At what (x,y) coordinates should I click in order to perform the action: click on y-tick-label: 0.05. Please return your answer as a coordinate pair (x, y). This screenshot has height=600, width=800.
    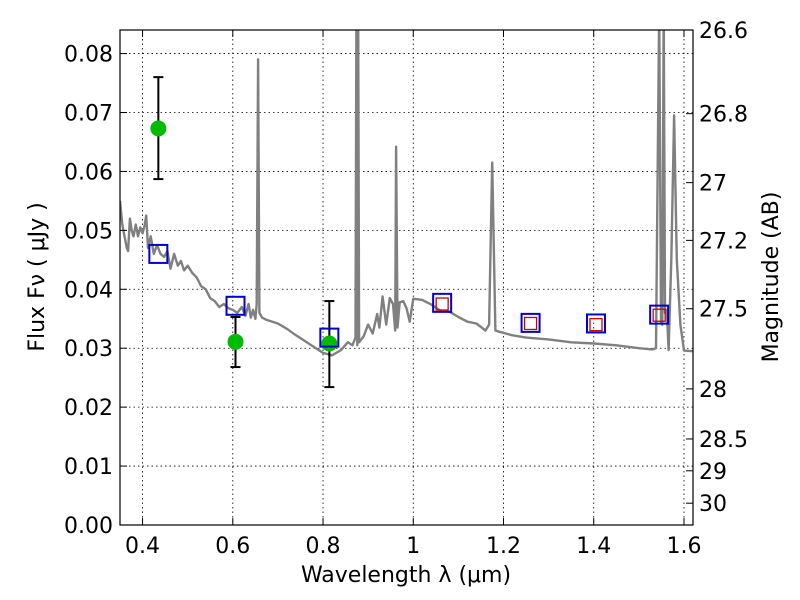
    Looking at the image, I should click on (88, 231).